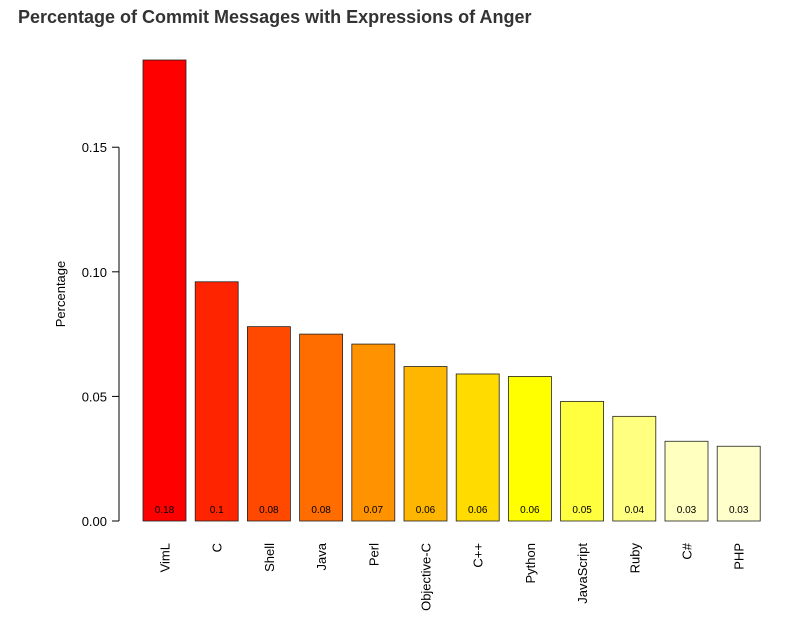 Image resolution: width=786 pixels, height=620 pixels. What do you see at coordinates (321, 556) in the screenshot?
I see `x-tick-label: Java` at bounding box center [321, 556].